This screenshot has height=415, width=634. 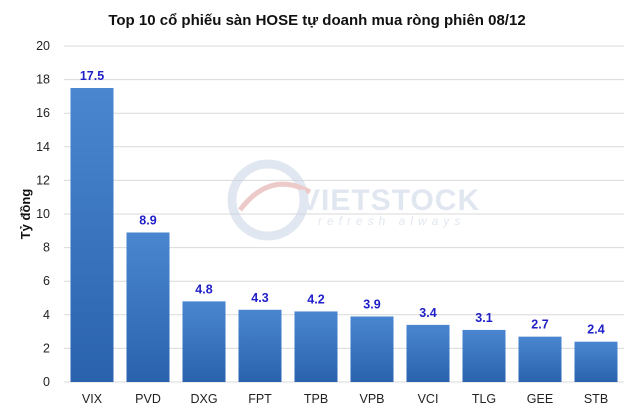 I want to click on y-tick-label: 8, so click(x=46, y=248).